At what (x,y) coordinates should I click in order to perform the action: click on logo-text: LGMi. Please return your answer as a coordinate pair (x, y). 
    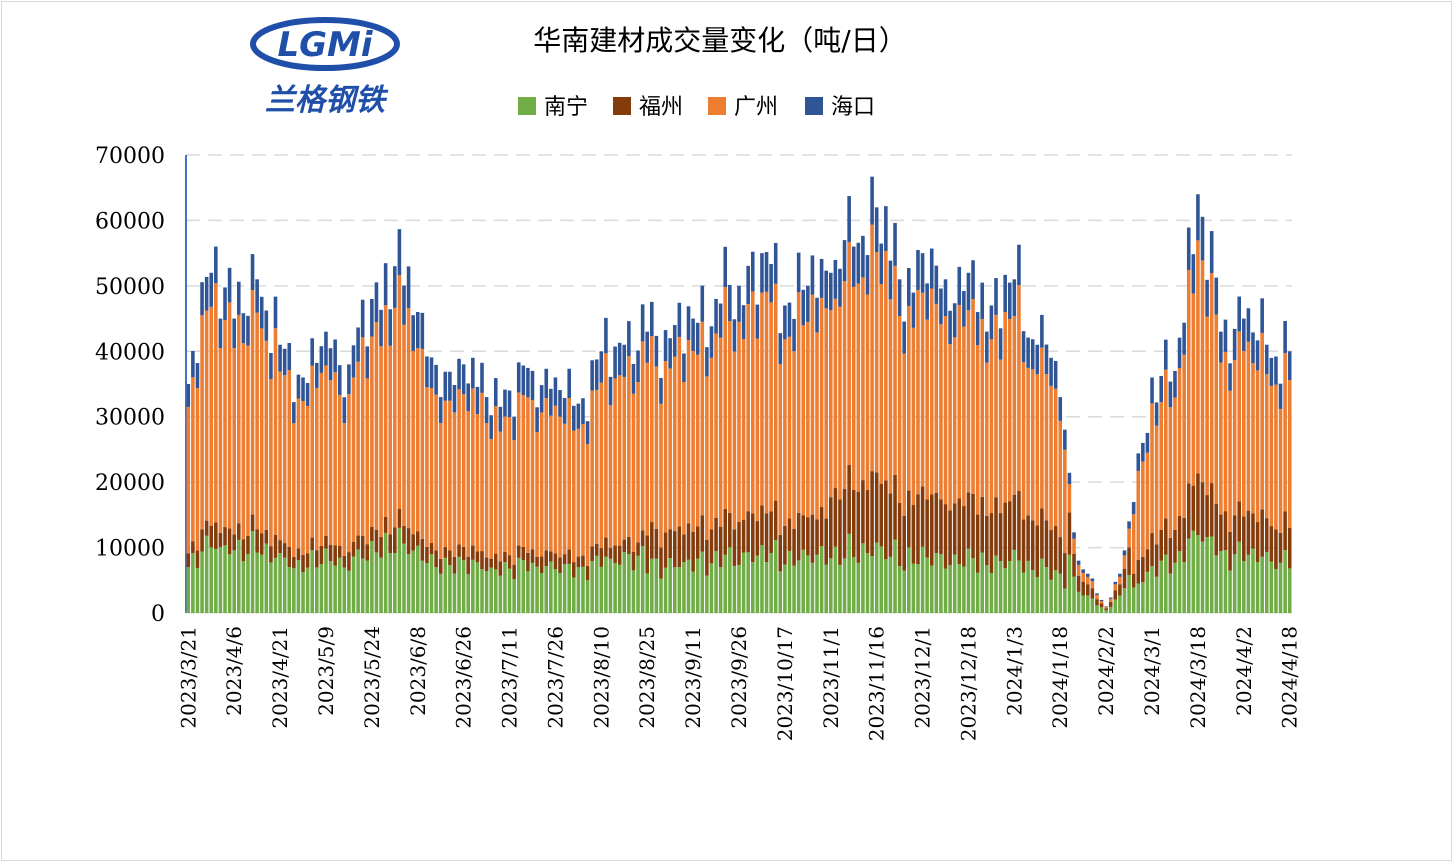
    Looking at the image, I should click on (325, 45).